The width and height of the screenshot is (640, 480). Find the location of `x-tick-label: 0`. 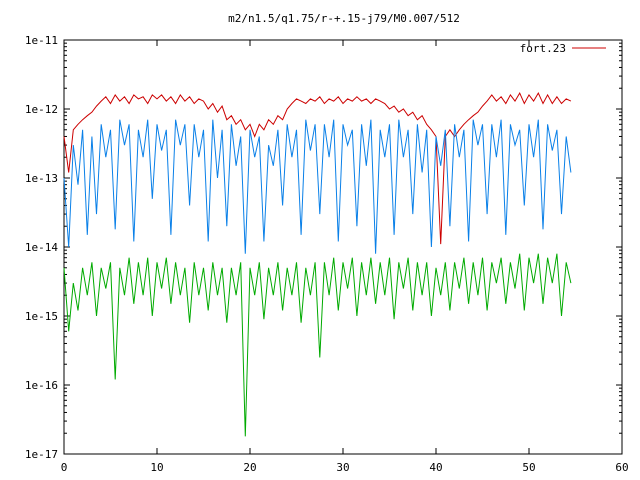

x-tick-label: 0 is located at coordinates (64, 467).